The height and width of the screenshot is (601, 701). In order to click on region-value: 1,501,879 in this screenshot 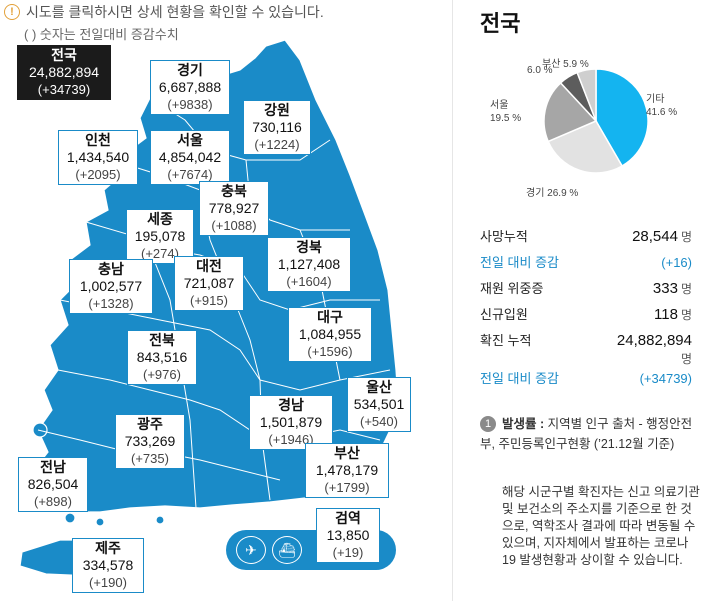, I will do `click(291, 422)`.